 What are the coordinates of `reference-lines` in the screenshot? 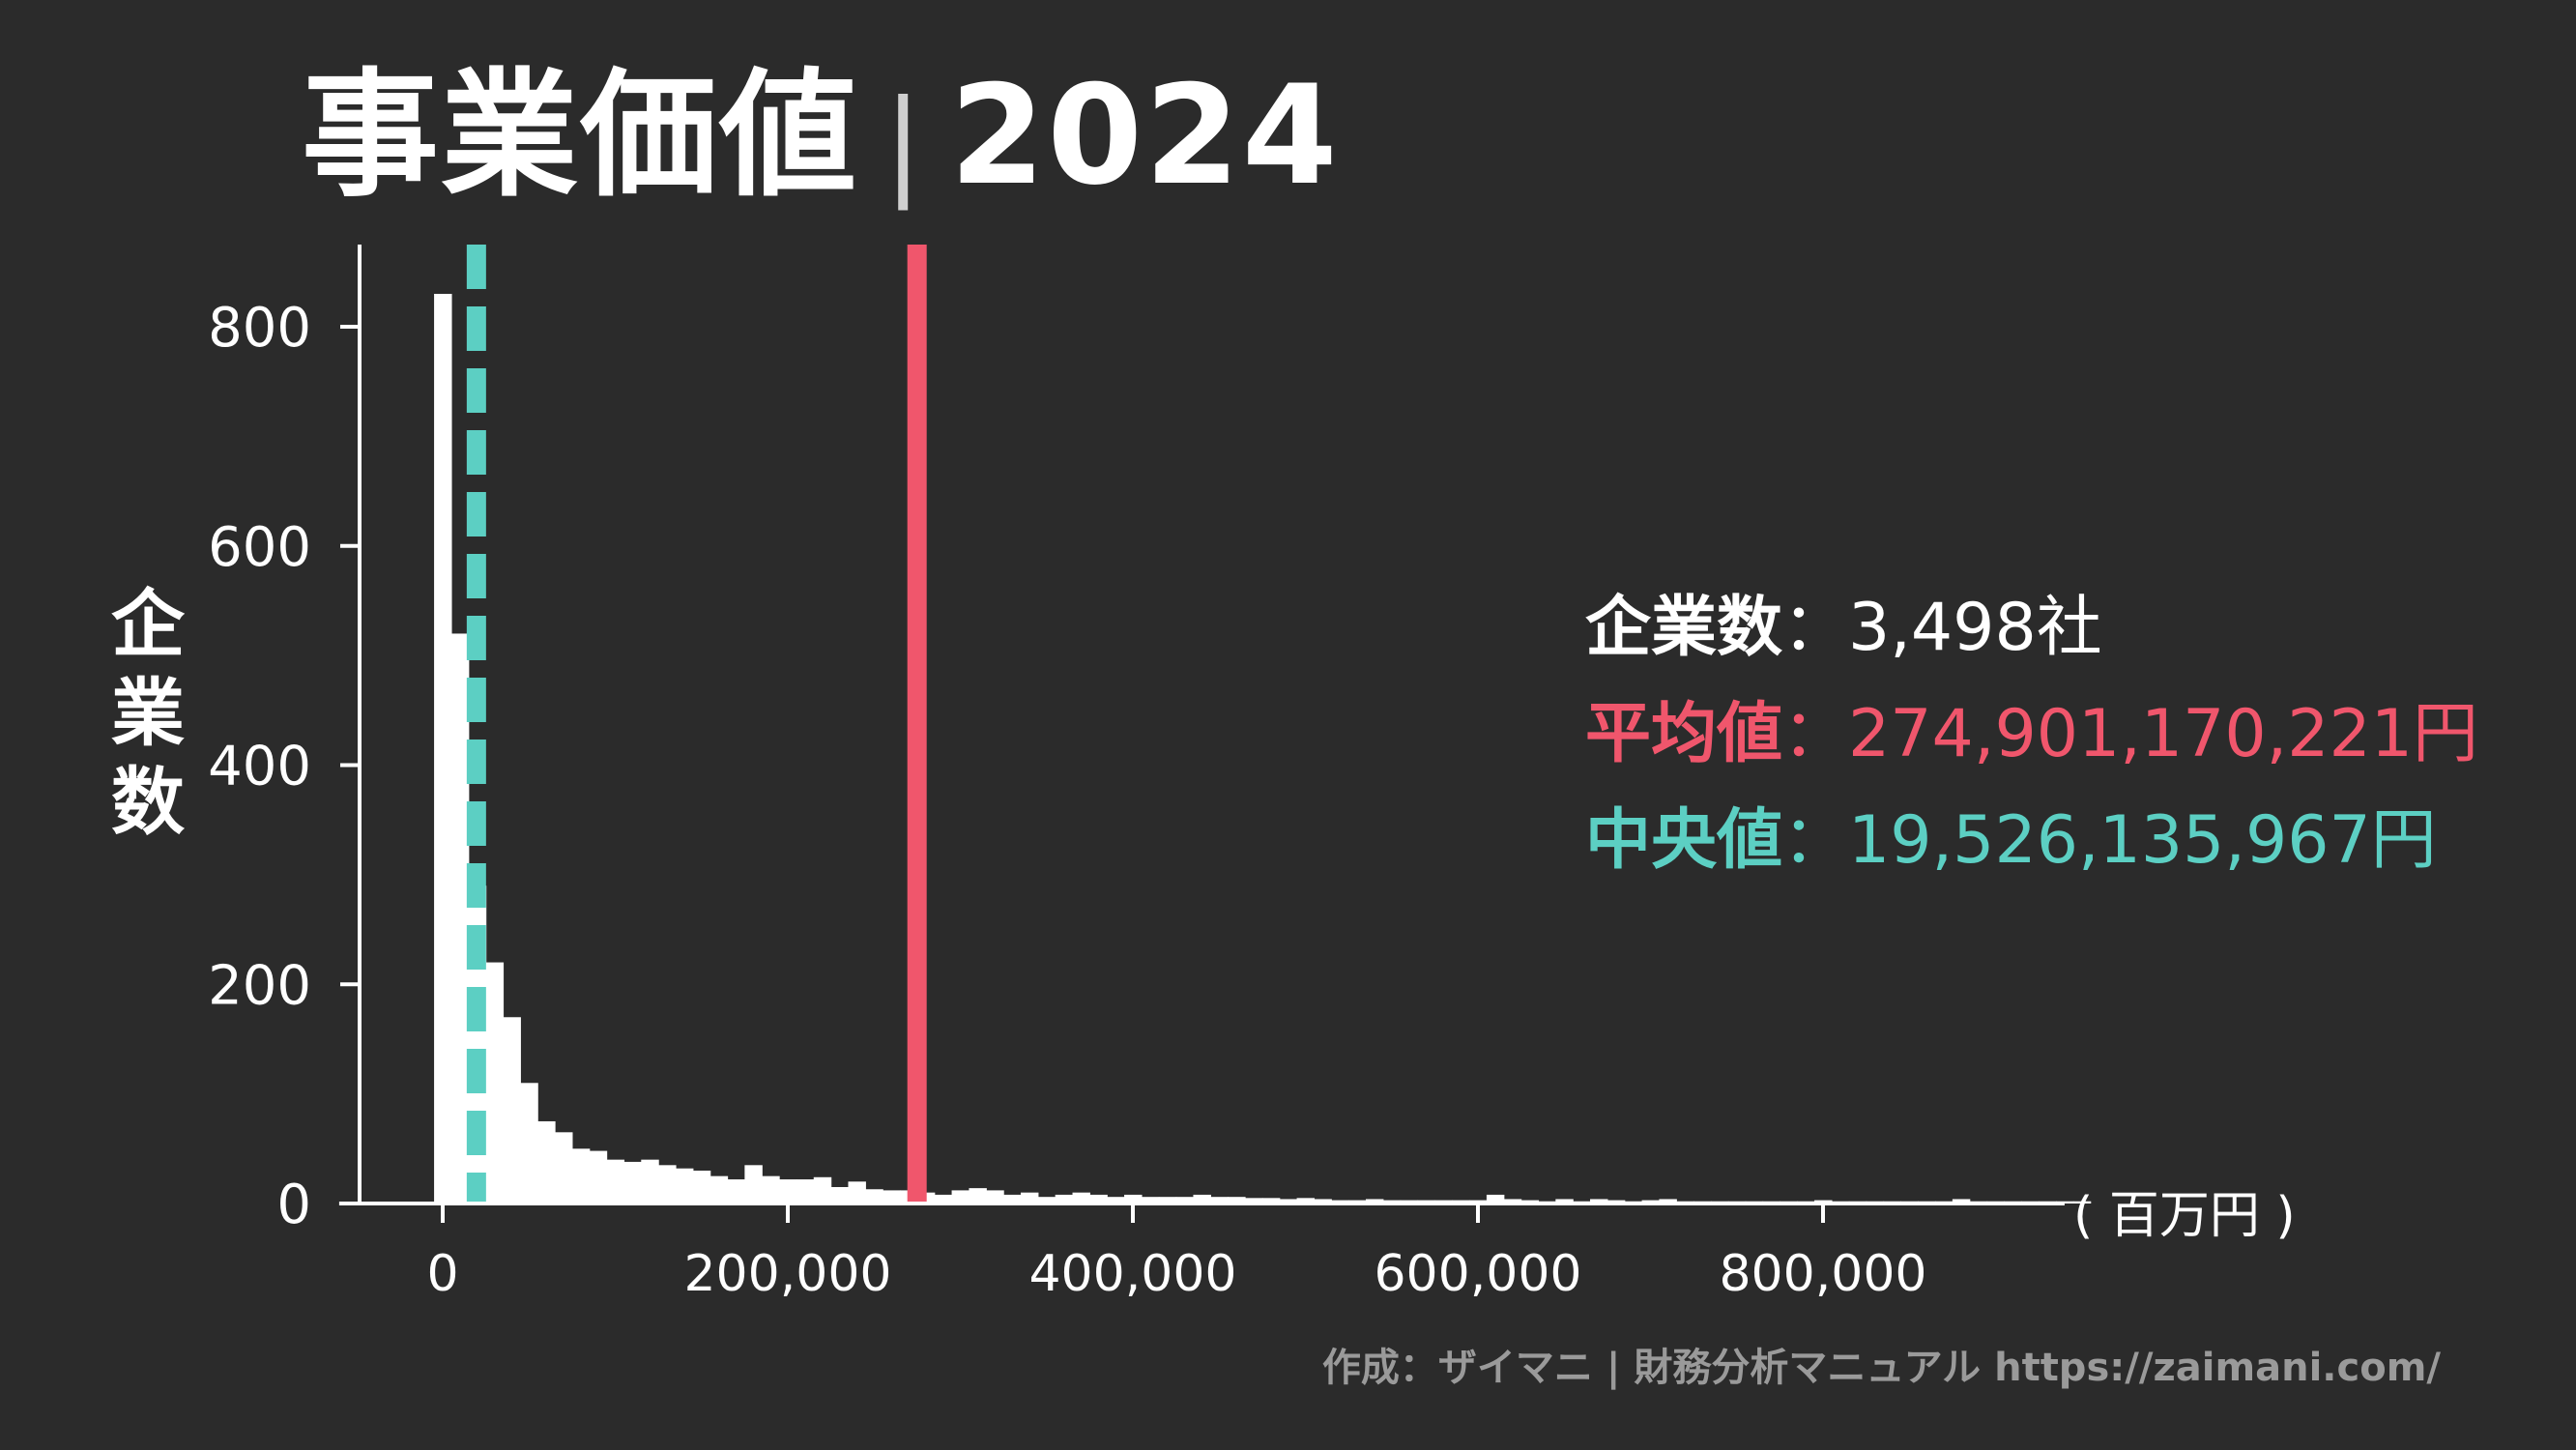 It's located at (696, 724).